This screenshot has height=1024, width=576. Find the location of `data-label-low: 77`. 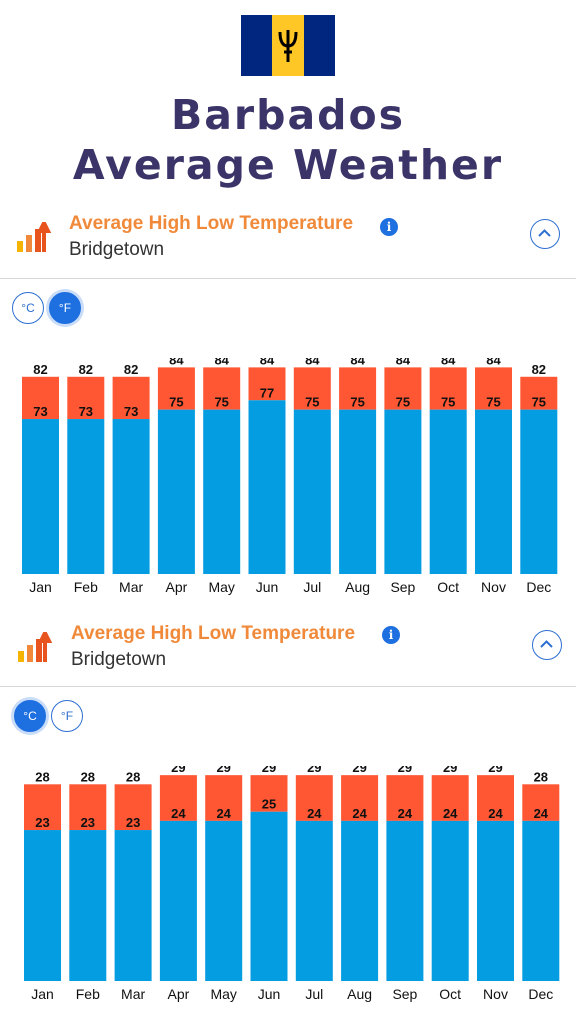

data-label-low: 77 is located at coordinates (267, 392).